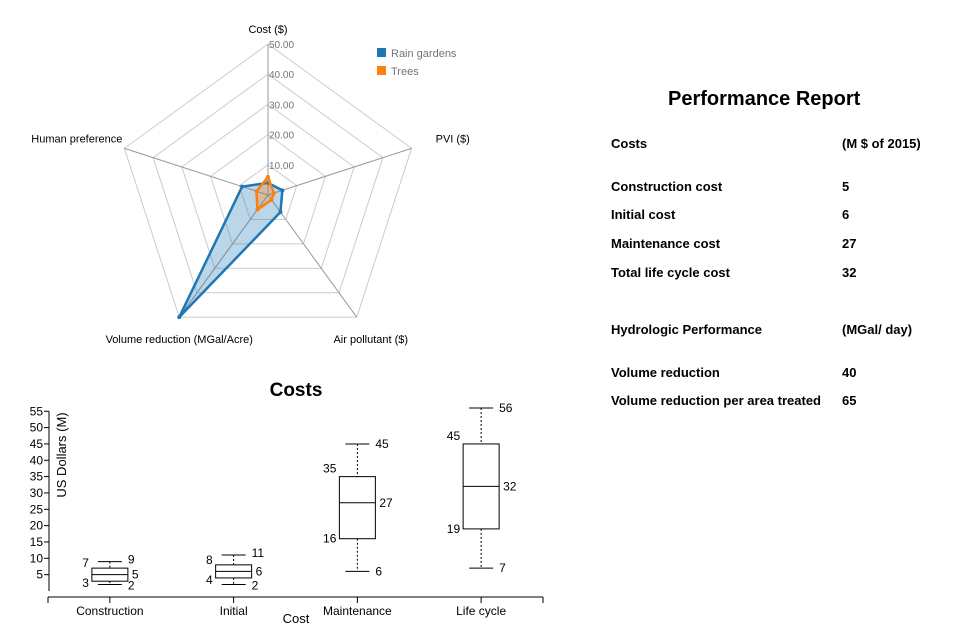  What do you see at coordinates (281, 75) in the screenshot?
I see `radar-tick-label: 40.00` at bounding box center [281, 75].